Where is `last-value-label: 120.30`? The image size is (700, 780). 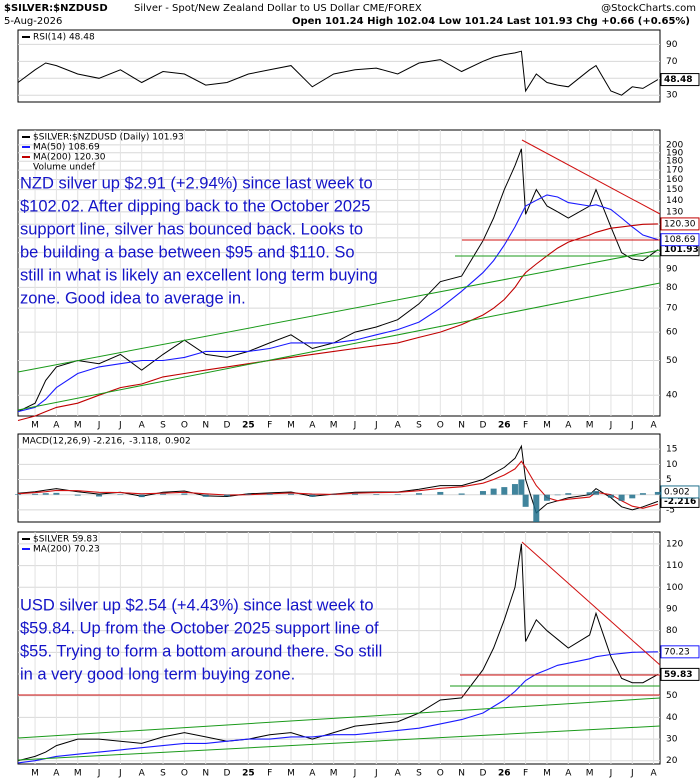 last-value-label: 120.30 is located at coordinates (680, 224).